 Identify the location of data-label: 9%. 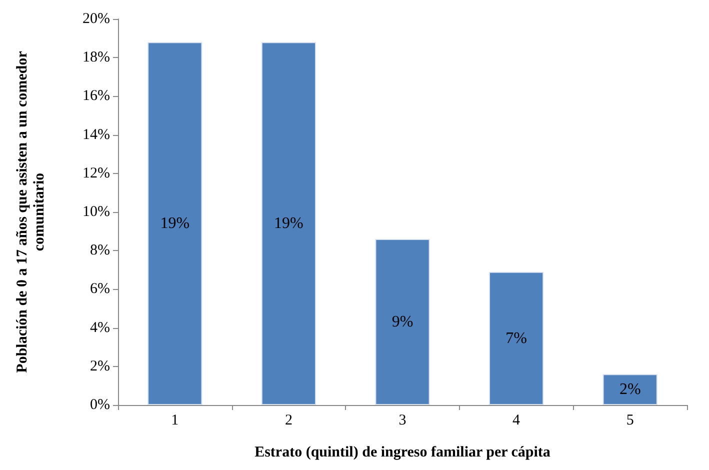
(403, 322).